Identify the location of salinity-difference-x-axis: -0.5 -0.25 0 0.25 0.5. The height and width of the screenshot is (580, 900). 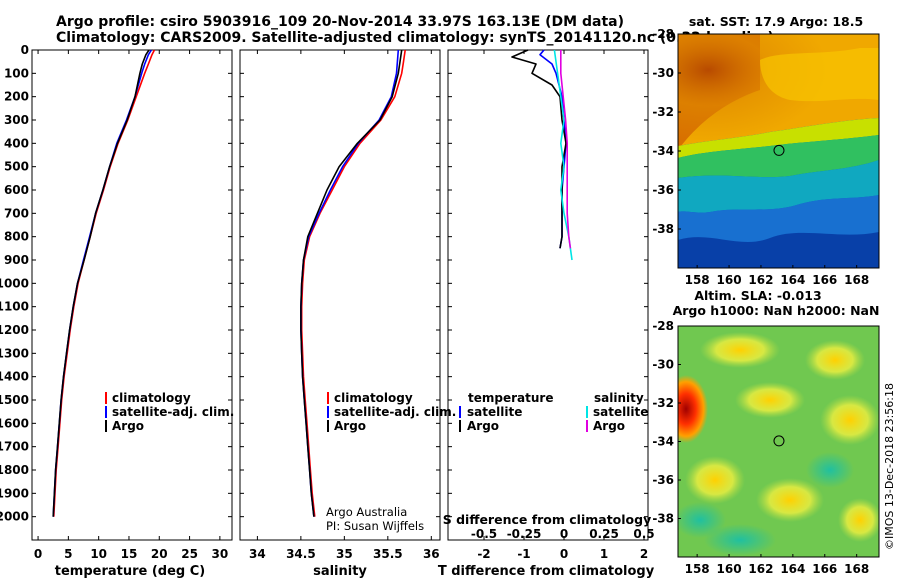
(563, 534).